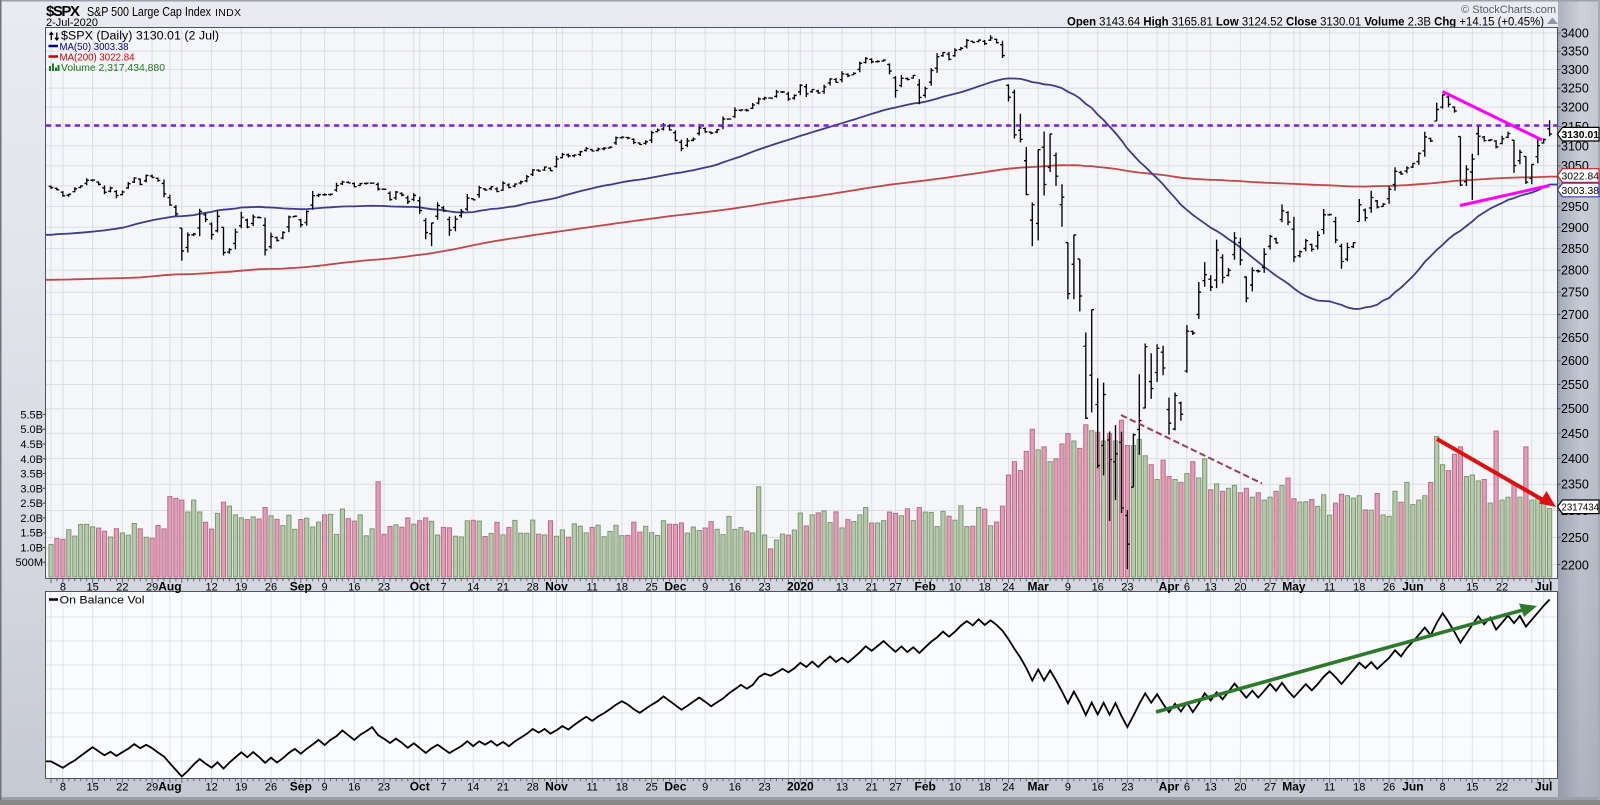  Describe the element at coordinates (31, 548) in the screenshot. I see `svg-text: 1.0B` at that location.